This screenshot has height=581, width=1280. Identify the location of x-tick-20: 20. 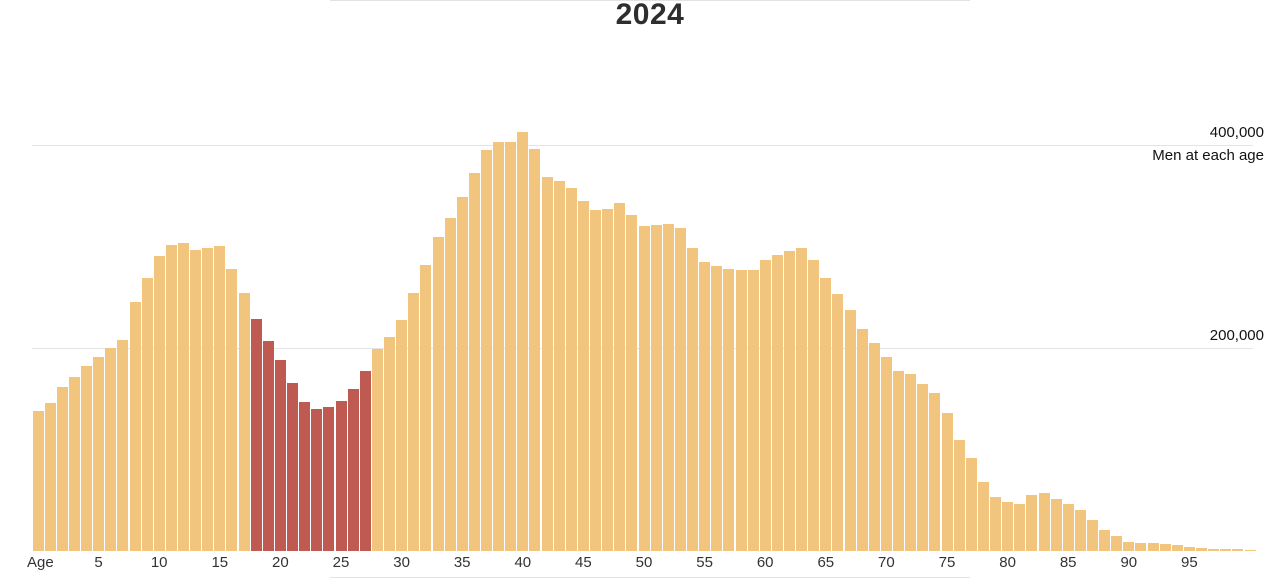
(280, 562).